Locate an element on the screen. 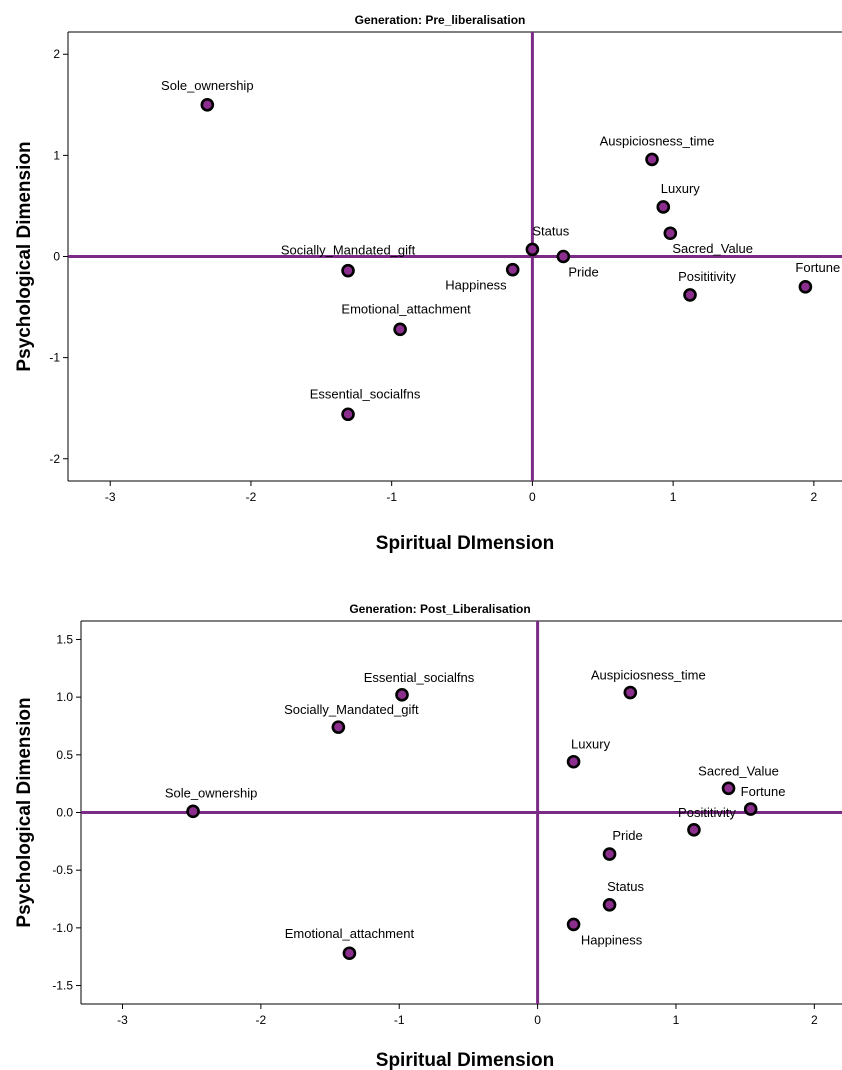  y-tick-label: -1.0 is located at coordinates (62, 928).